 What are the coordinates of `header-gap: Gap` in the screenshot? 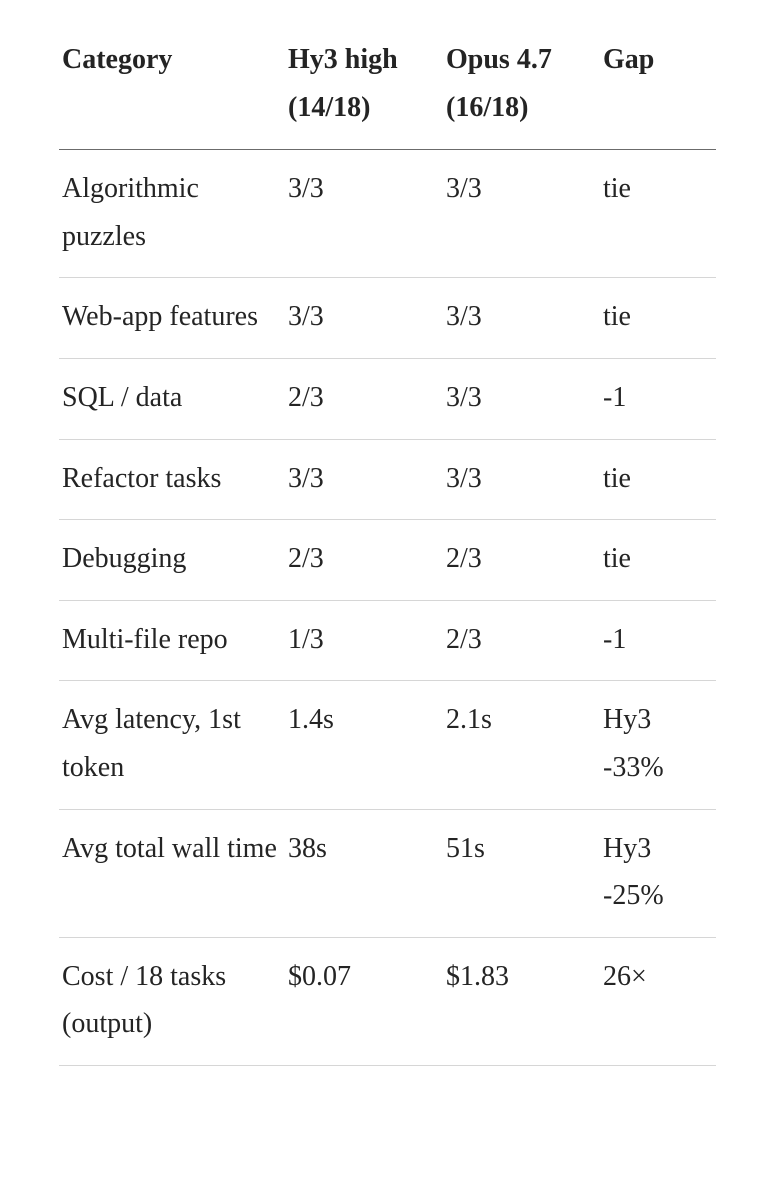 It's located at (658, 93).